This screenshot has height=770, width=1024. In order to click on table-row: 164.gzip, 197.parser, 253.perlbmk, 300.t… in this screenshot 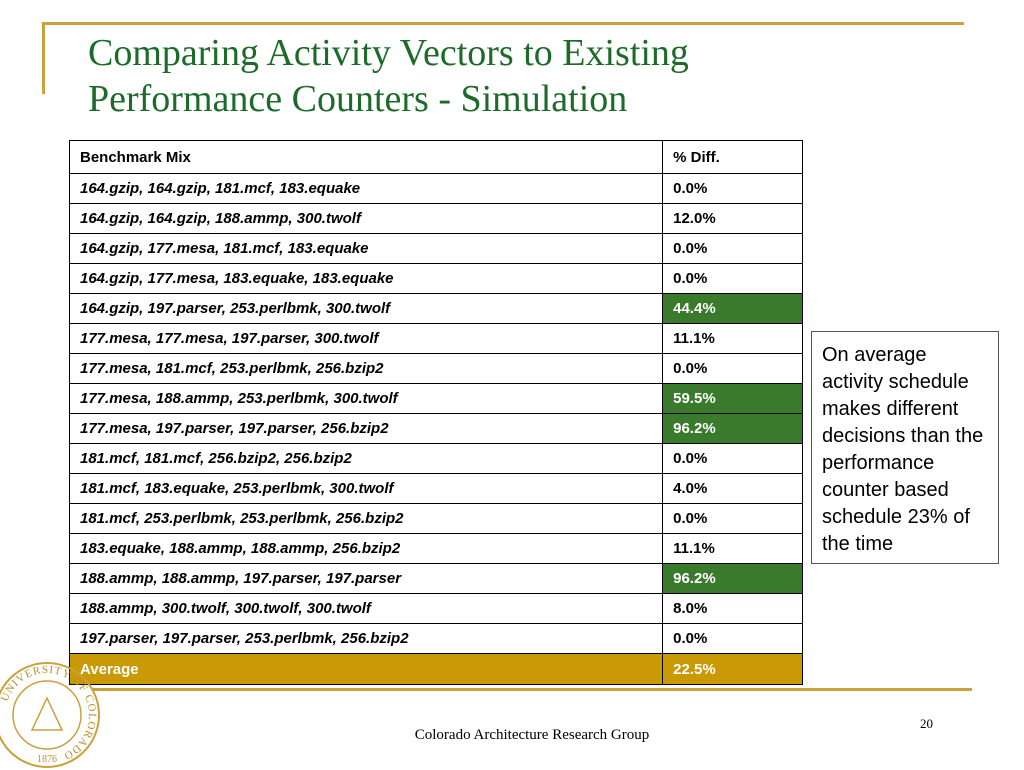, I will do `click(435, 308)`.